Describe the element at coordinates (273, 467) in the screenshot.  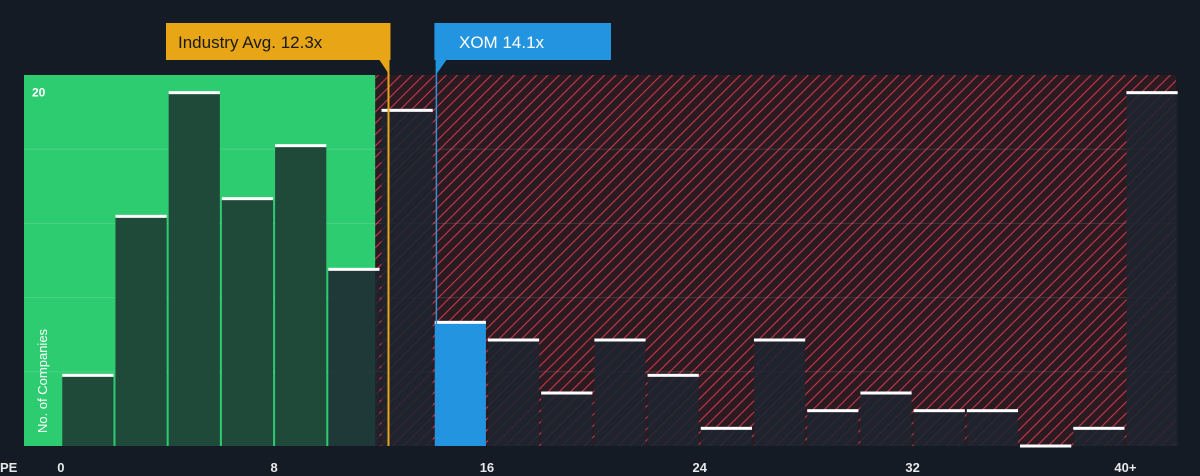
I see `x-tick-label: 8` at that location.